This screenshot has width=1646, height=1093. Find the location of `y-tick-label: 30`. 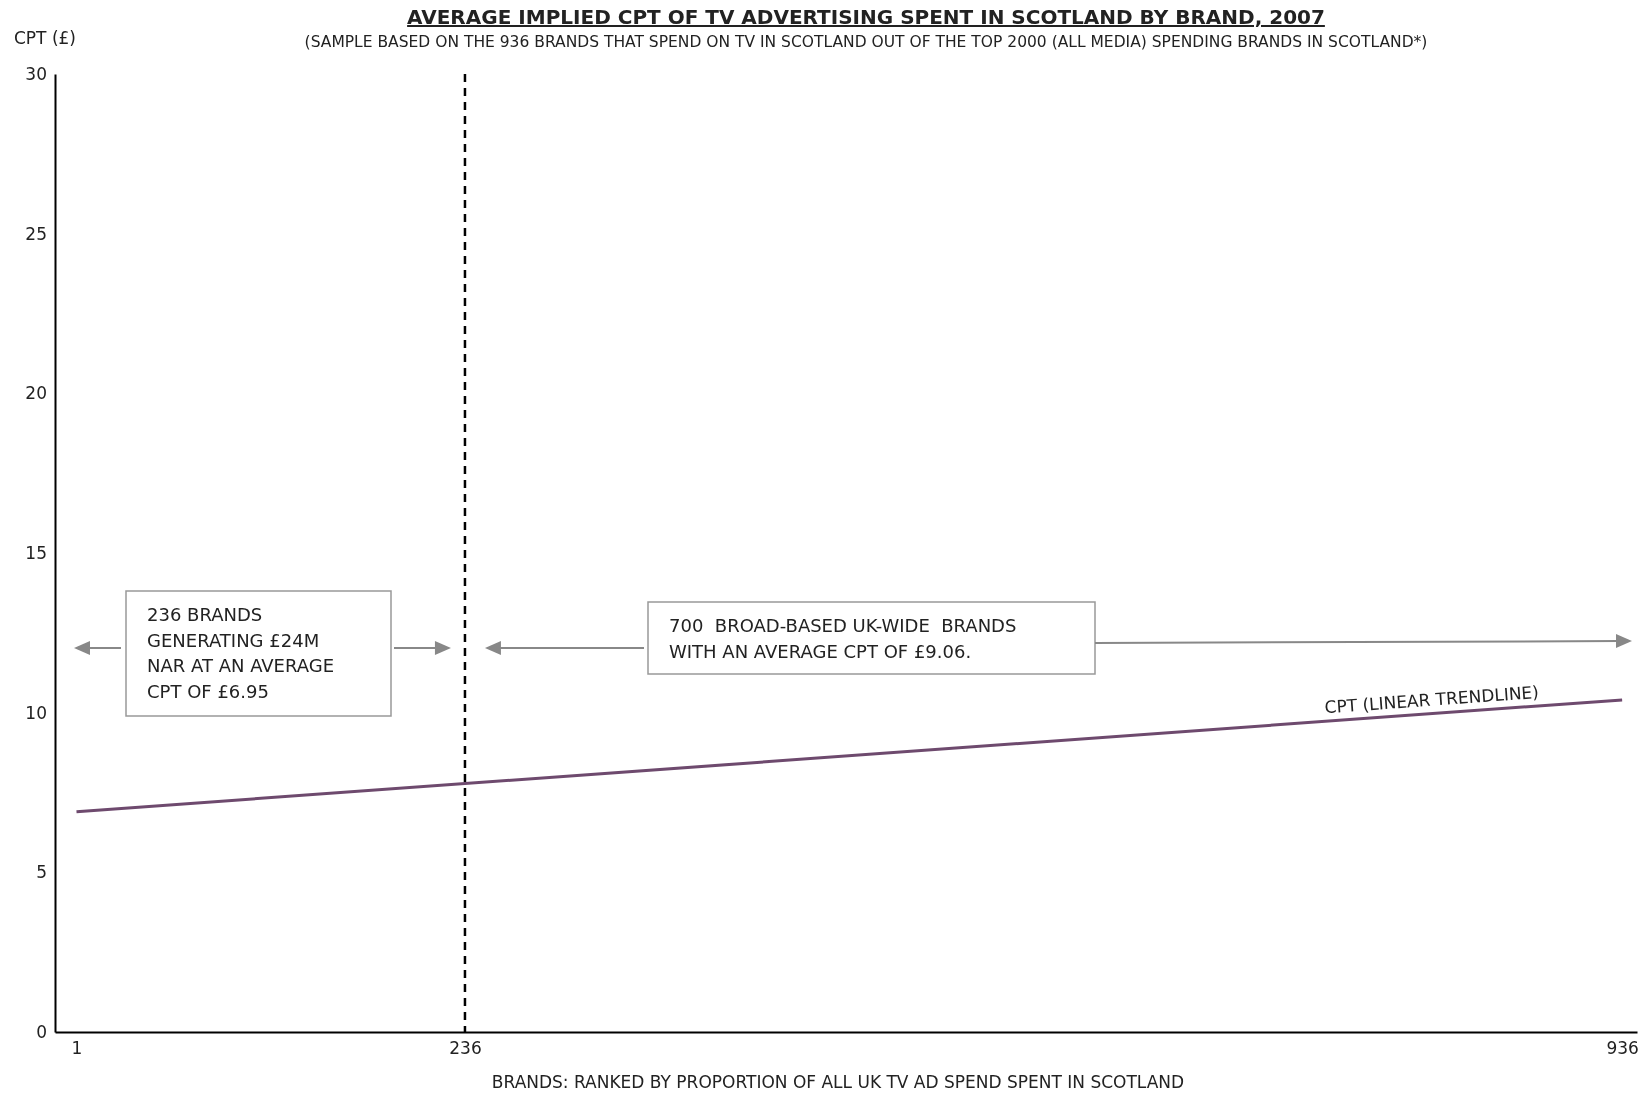

y-tick-label: 30 is located at coordinates (36, 73).